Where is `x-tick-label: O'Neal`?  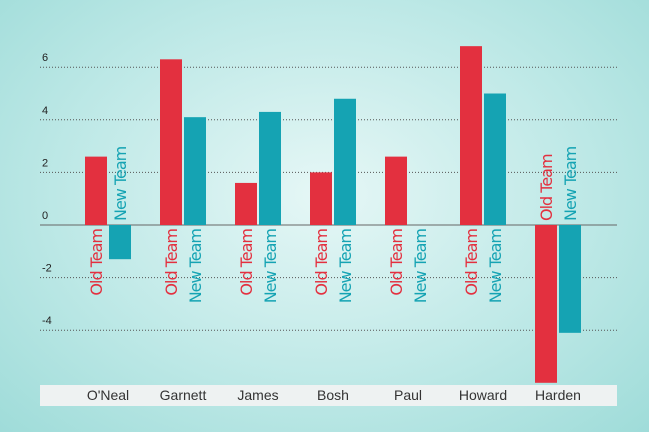
x-tick-label: O'Neal is located at coordinates (108, 395).